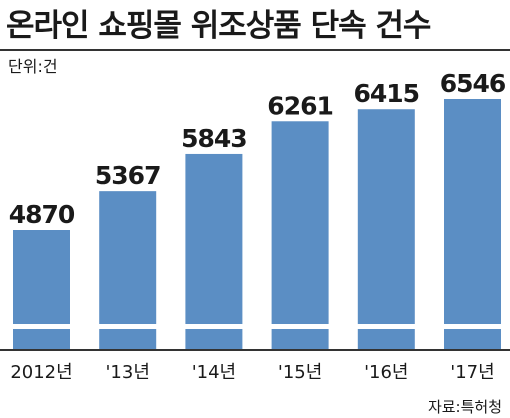 Image resolution: width=510 pixels, height=418 pixels. Describe the element at coordinates (41, 372) in the screenshot. I see `x-tick-label: 2012년` at that location.